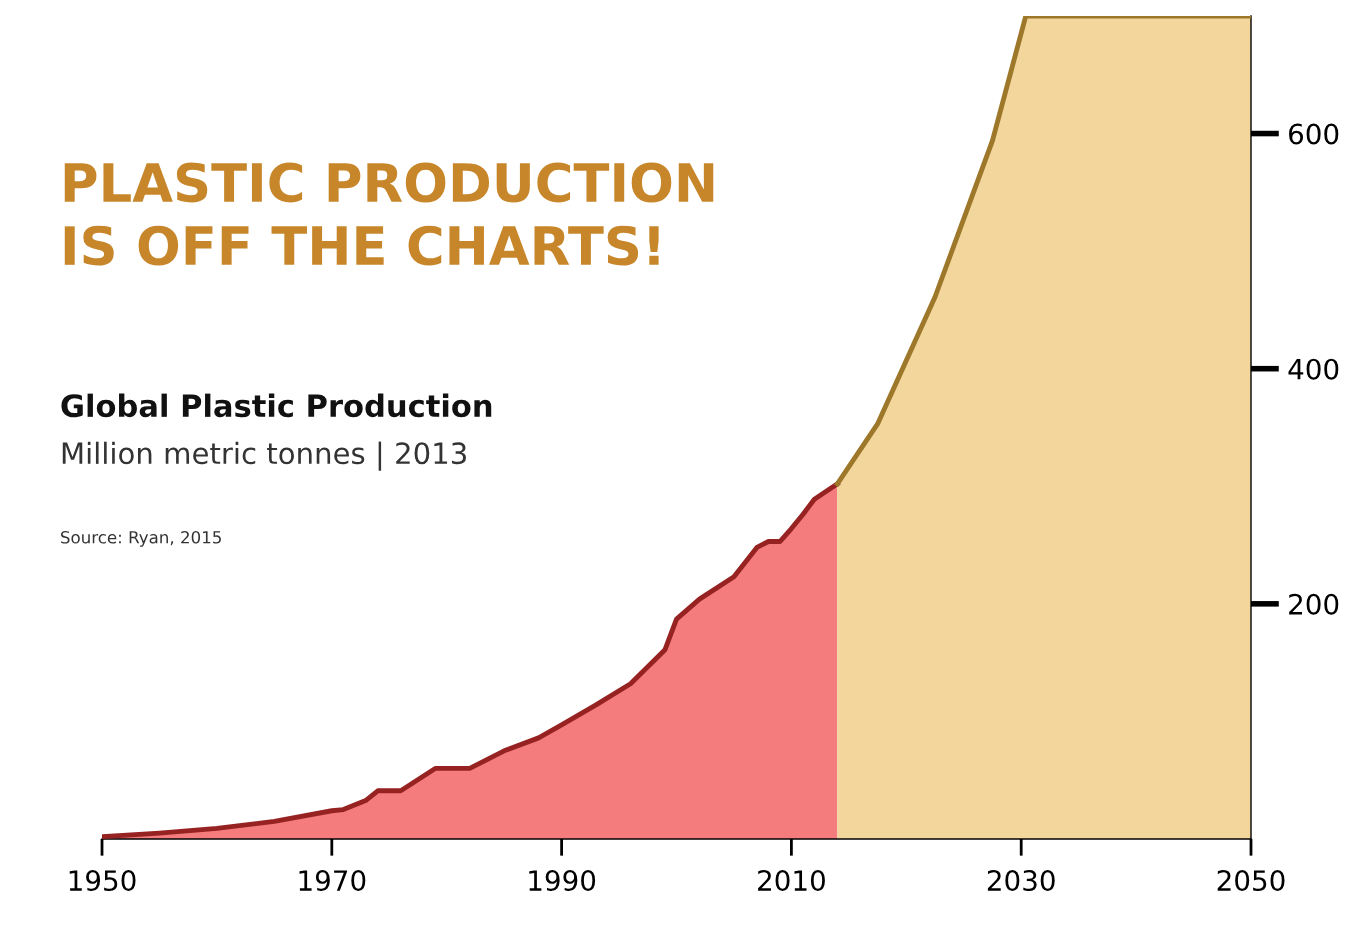 Image resolution: width=1362 pixels, height=951 pixels. What do you see at coordinates (1314, 604) in the screenshot?
I see `y-tick-label: 200` at bounding box center [1314, 604].